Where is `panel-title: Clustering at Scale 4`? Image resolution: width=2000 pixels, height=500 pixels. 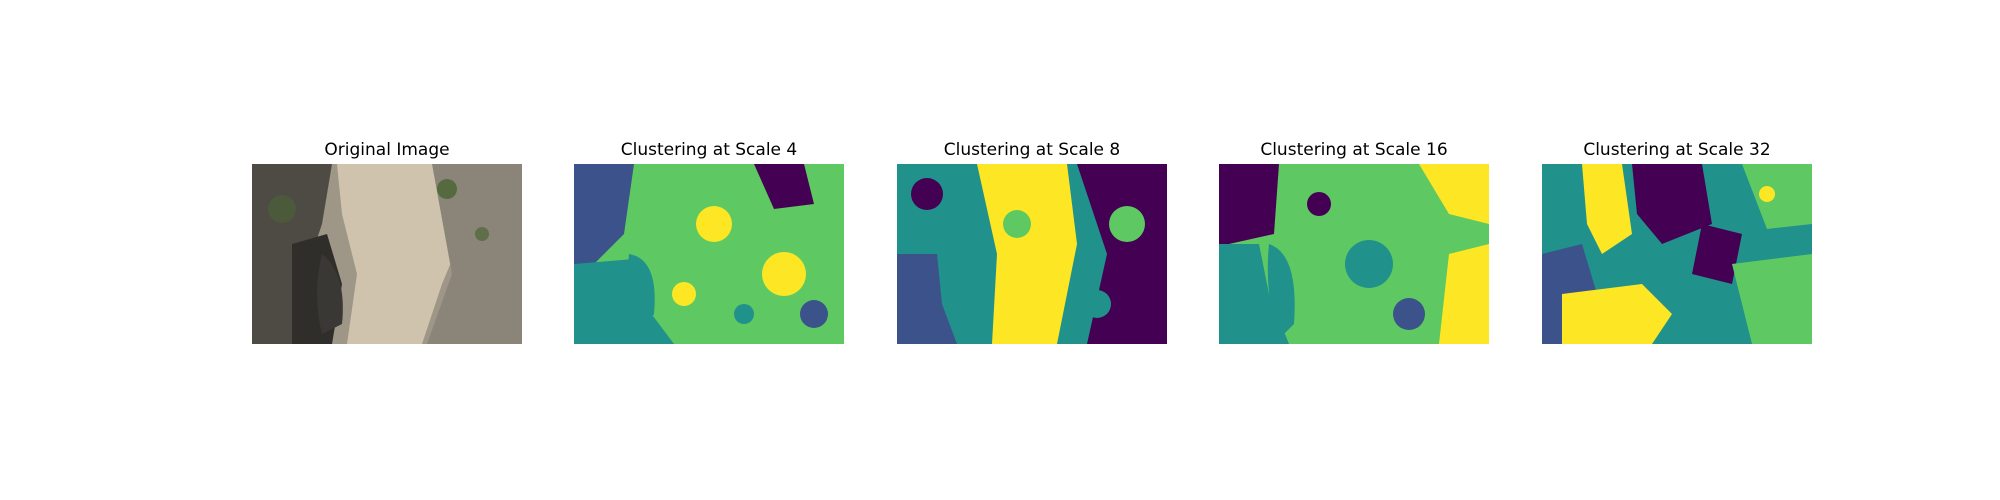
panel-title: Clustering at Scale 4 is located at coordinates (709, 150).